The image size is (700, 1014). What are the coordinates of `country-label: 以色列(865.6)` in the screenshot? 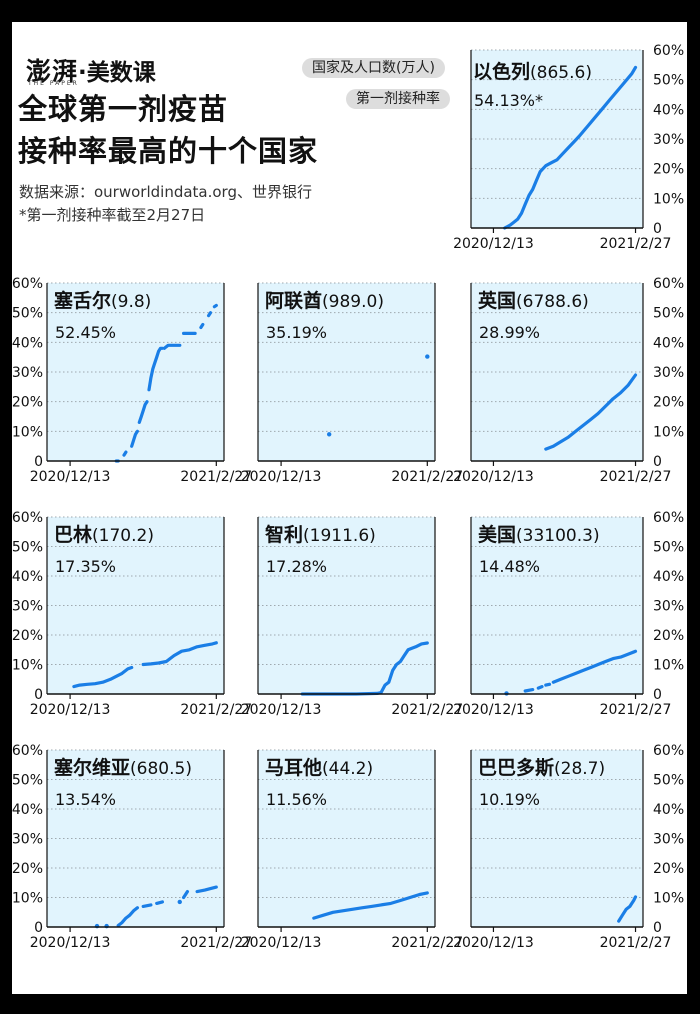 It's located at (532, 71).